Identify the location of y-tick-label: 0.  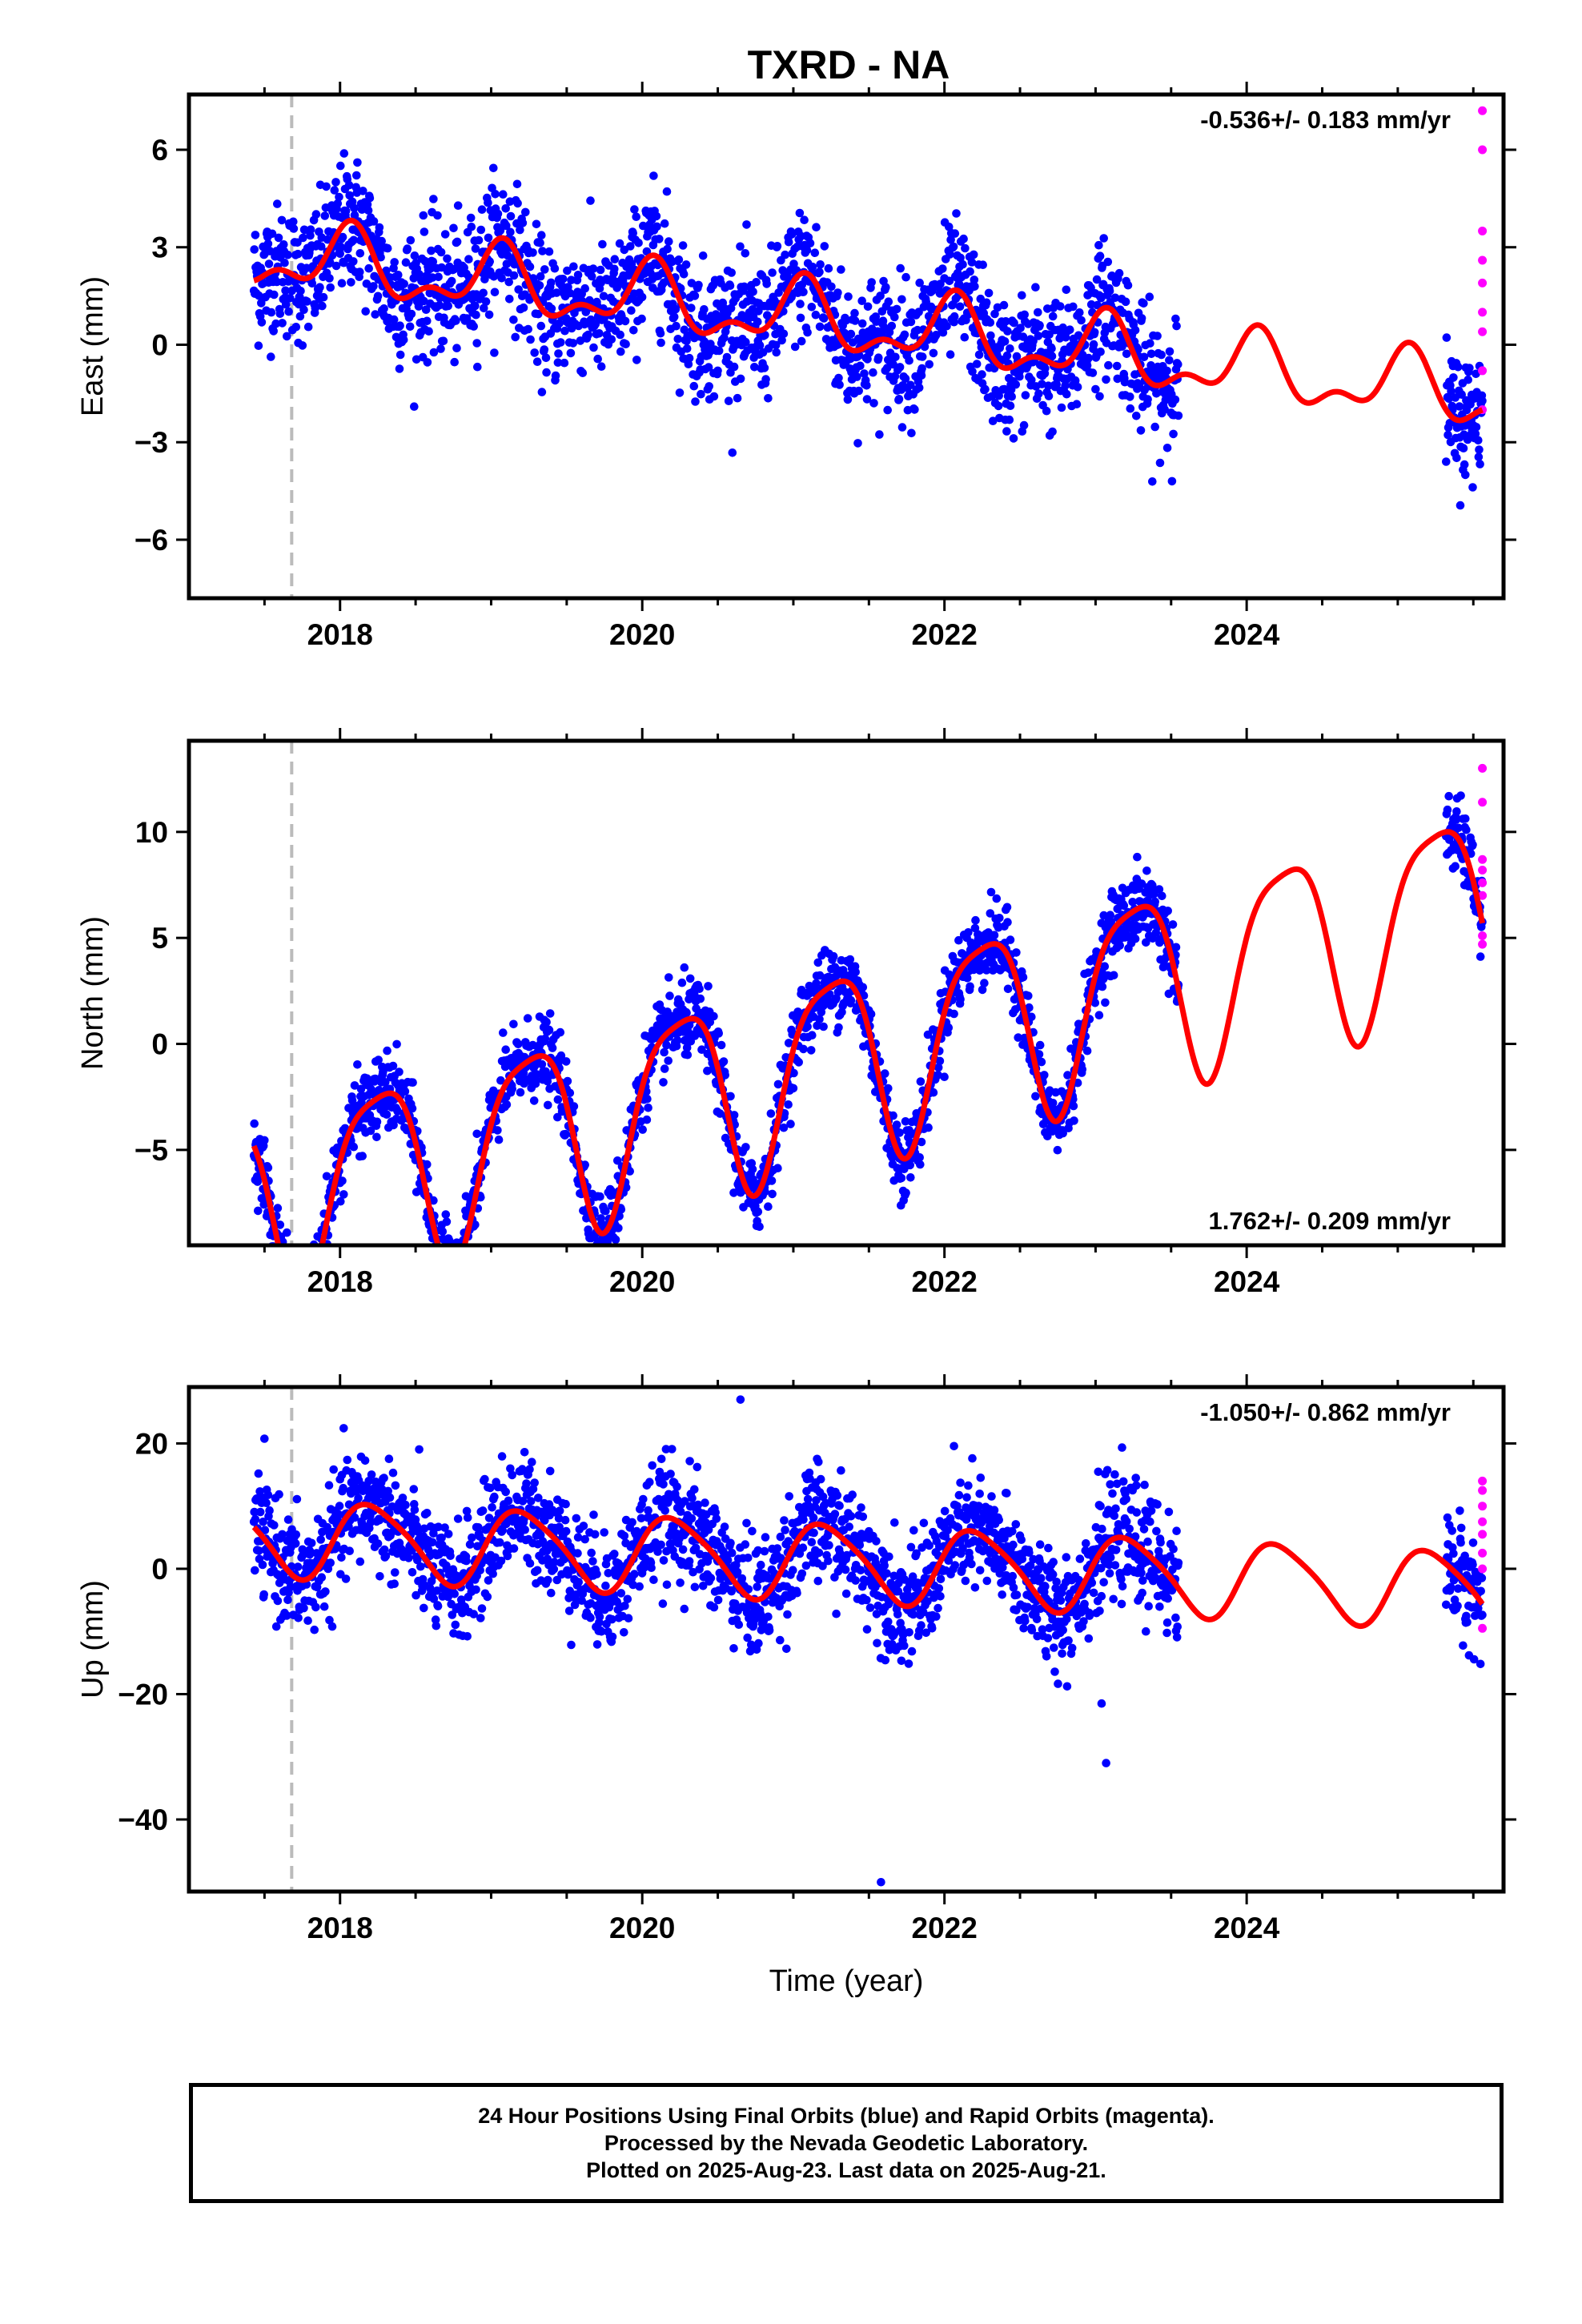
(159, 1044).